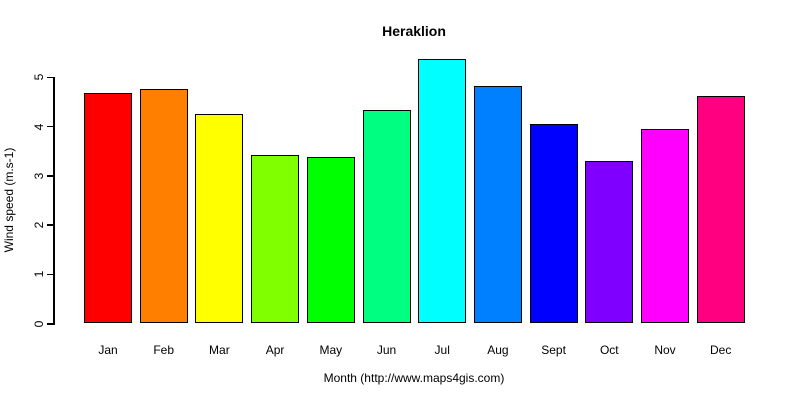 This screenshot has width=800, height=400. Describe the element at coordinates (9, 200) in the screenshot. I see `y-axis-label: Wind speed (m.s-1)` at that location.